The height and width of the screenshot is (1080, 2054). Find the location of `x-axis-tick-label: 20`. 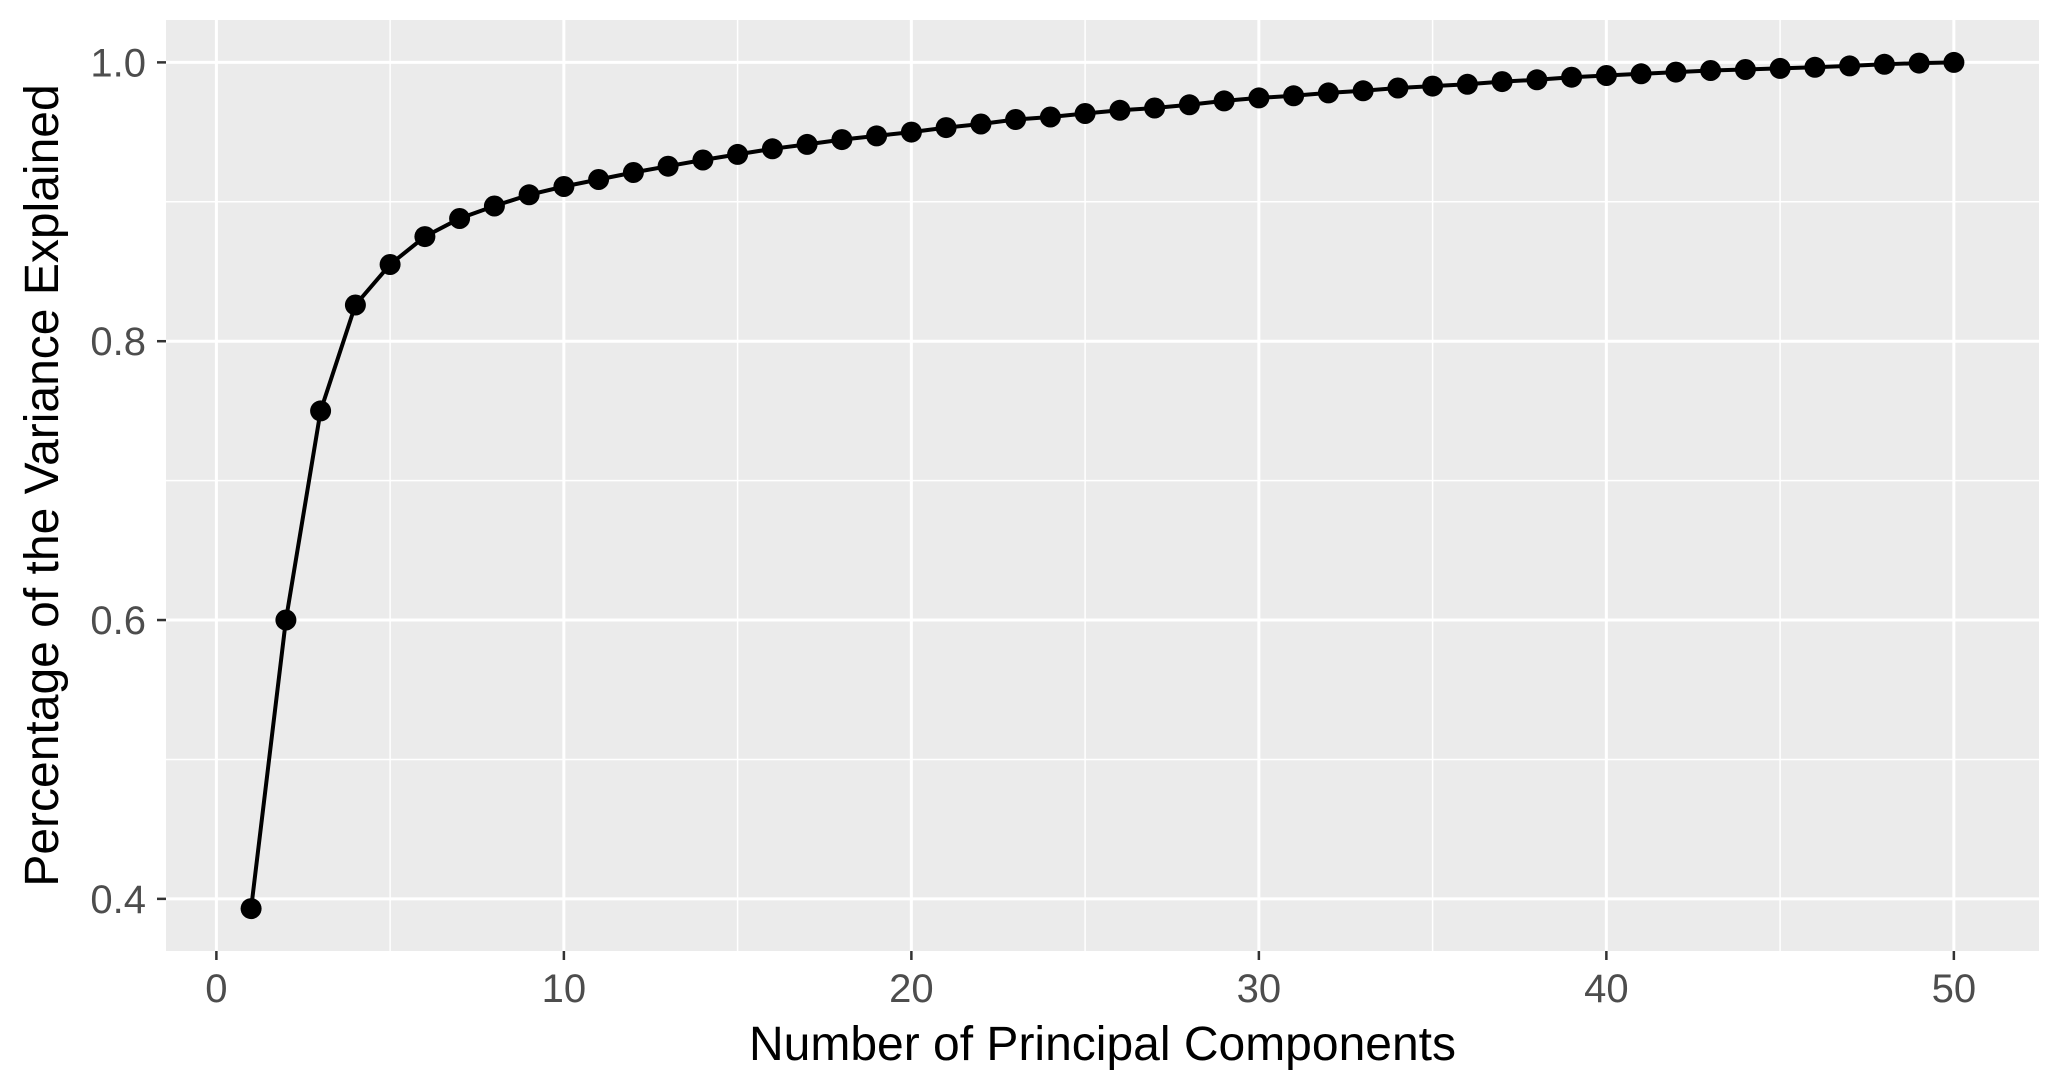

x-axis-tick-label: 20 is located at coordinates (911, 989).